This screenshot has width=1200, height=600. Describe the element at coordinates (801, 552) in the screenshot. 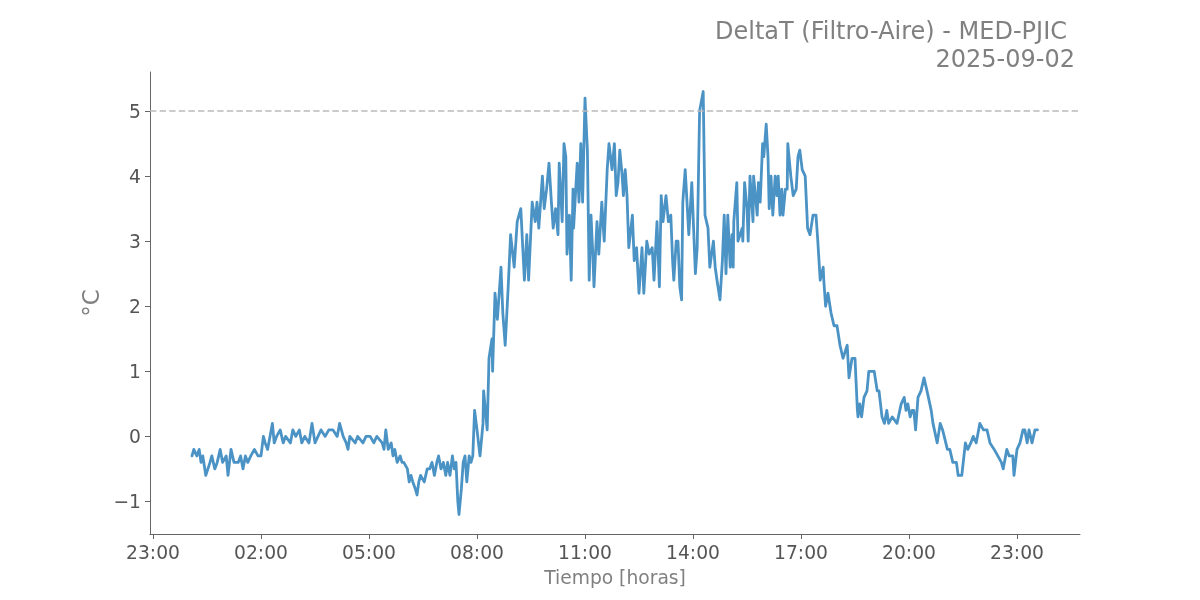

I see `x-tick-label: 17:00` at that location.